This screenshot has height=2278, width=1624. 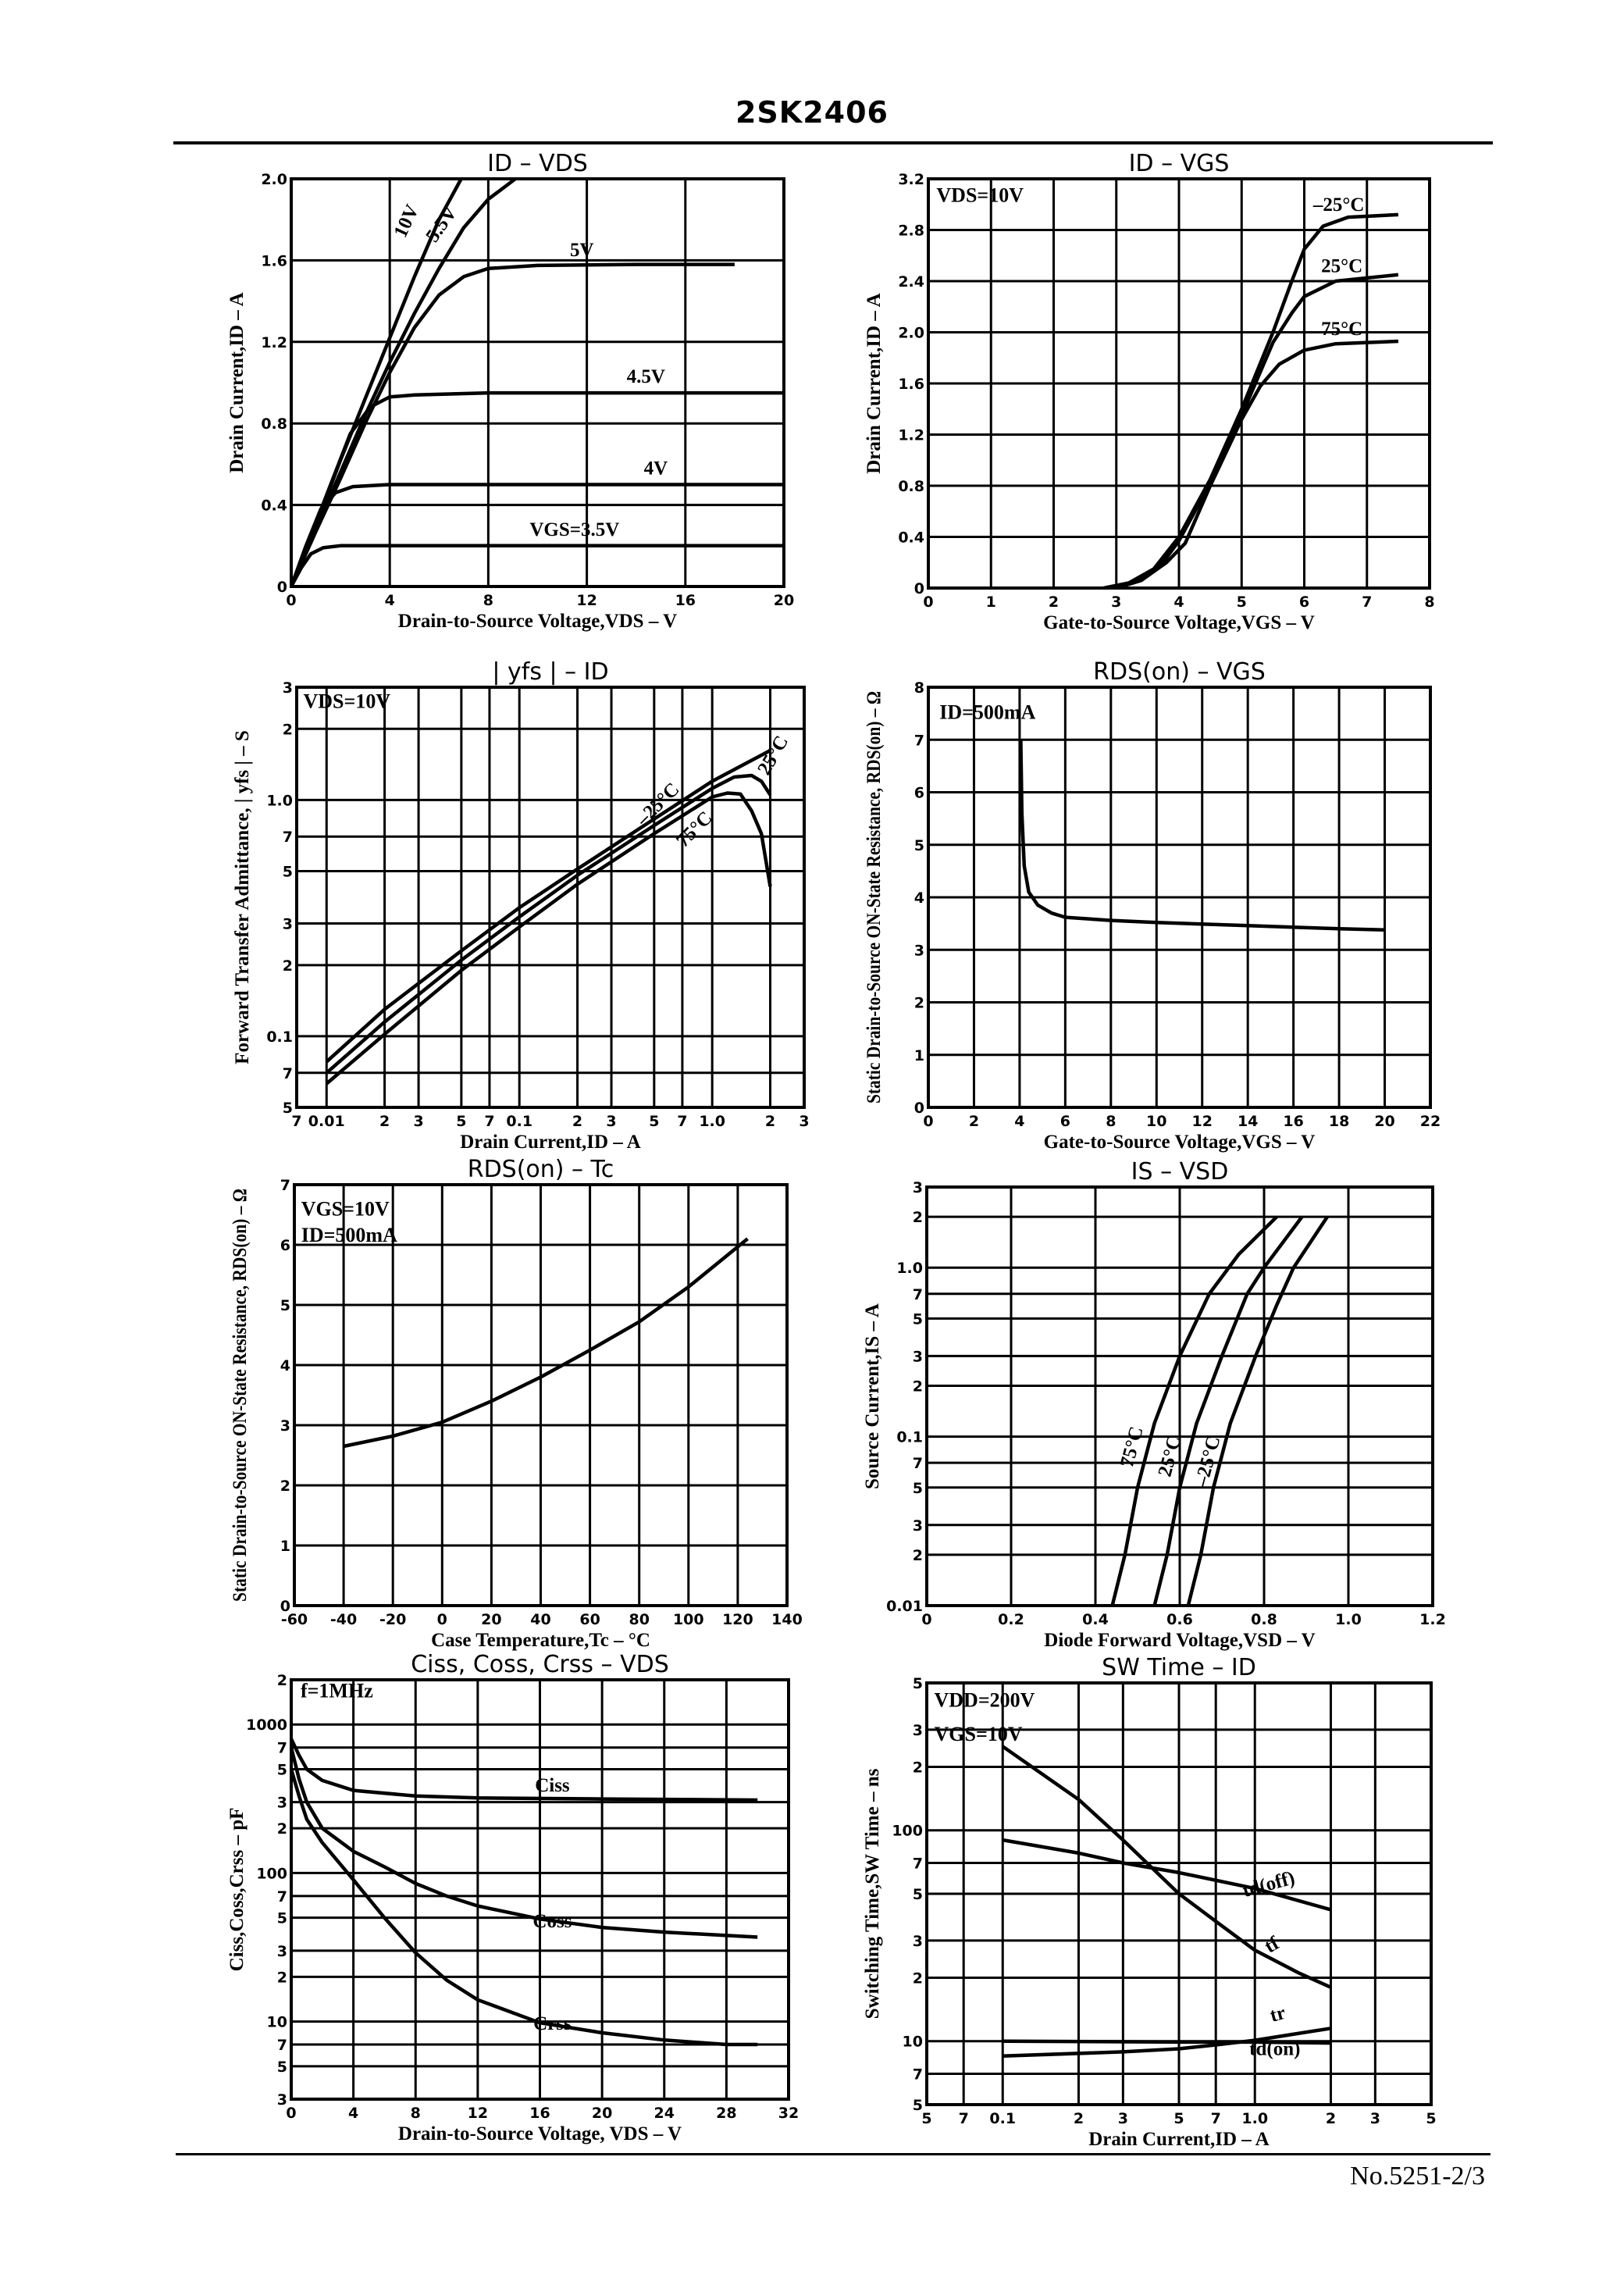 I want to click on part-number-title: 2SK2406, so click(x=812, y=112).